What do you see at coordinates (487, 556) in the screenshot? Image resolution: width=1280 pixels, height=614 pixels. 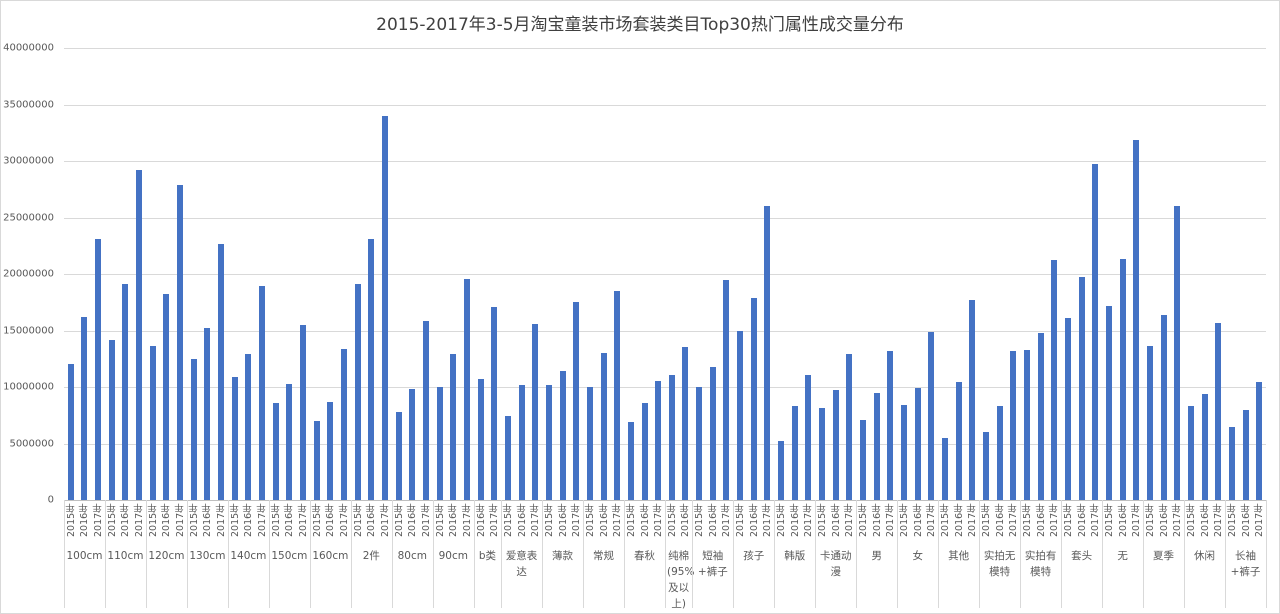 I see `x-category-label: b类` at bounding box center [487, 556].